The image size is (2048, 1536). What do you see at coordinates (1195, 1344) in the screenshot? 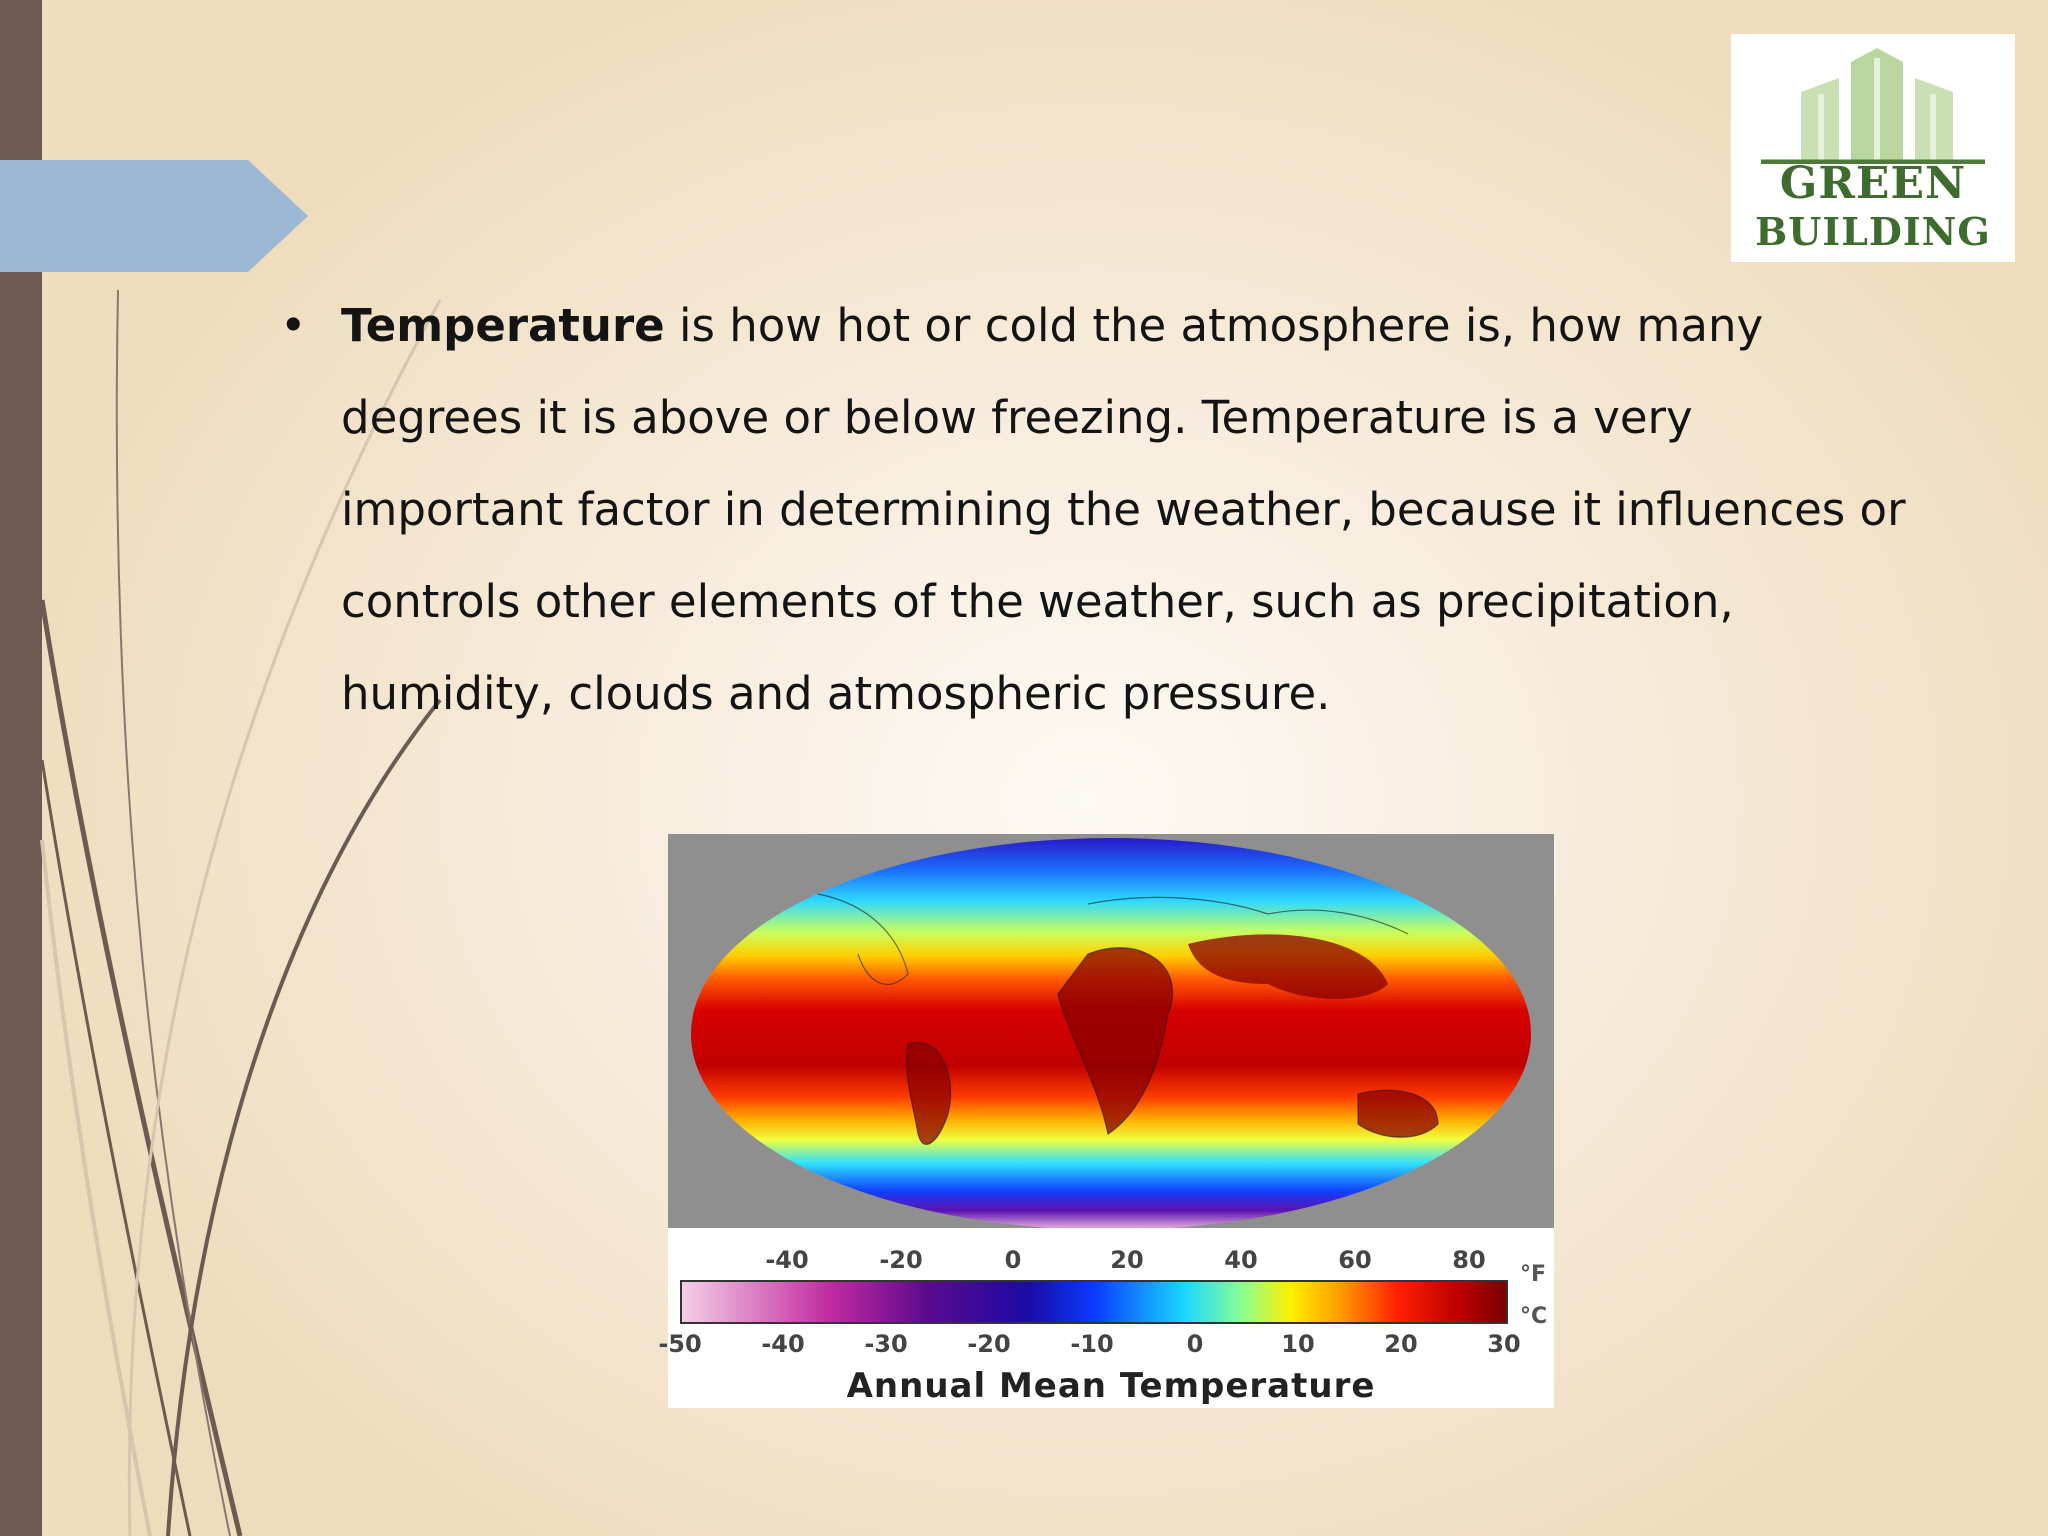
I see `celsius-tick: 0` at bounding box center [1195, 1344].